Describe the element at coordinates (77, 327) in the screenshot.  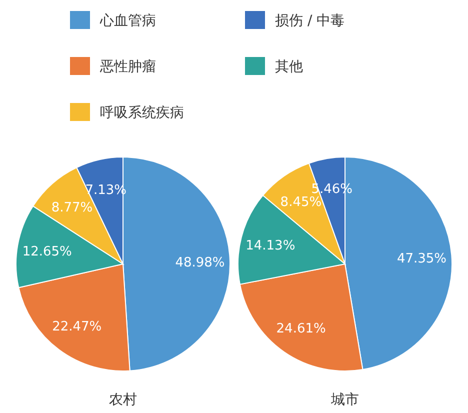
I see `data-label: 22.47%` at that location.